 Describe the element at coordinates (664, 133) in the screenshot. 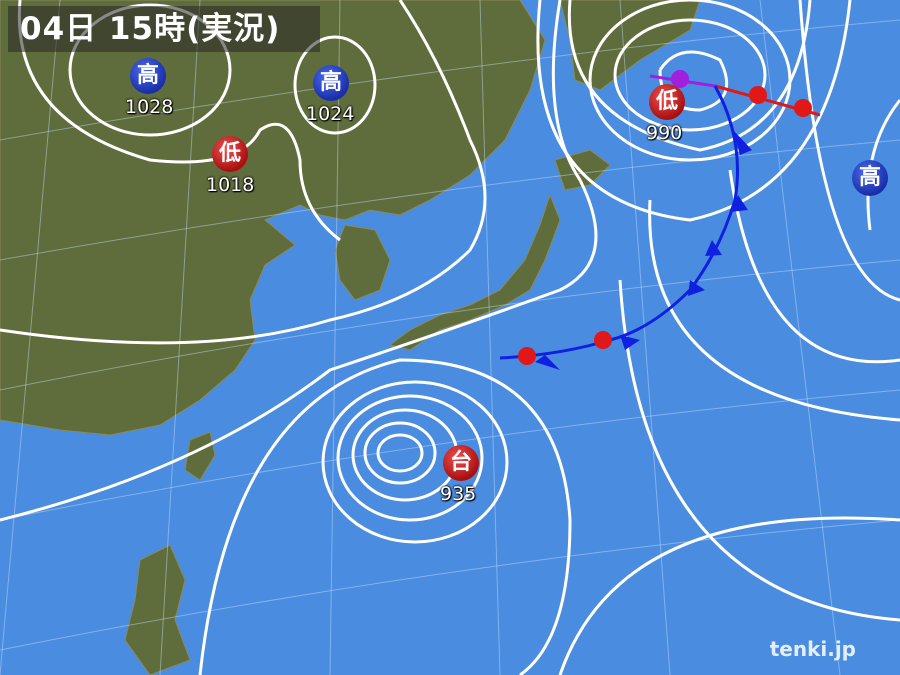

I see `pressure-value: 990` at that location.